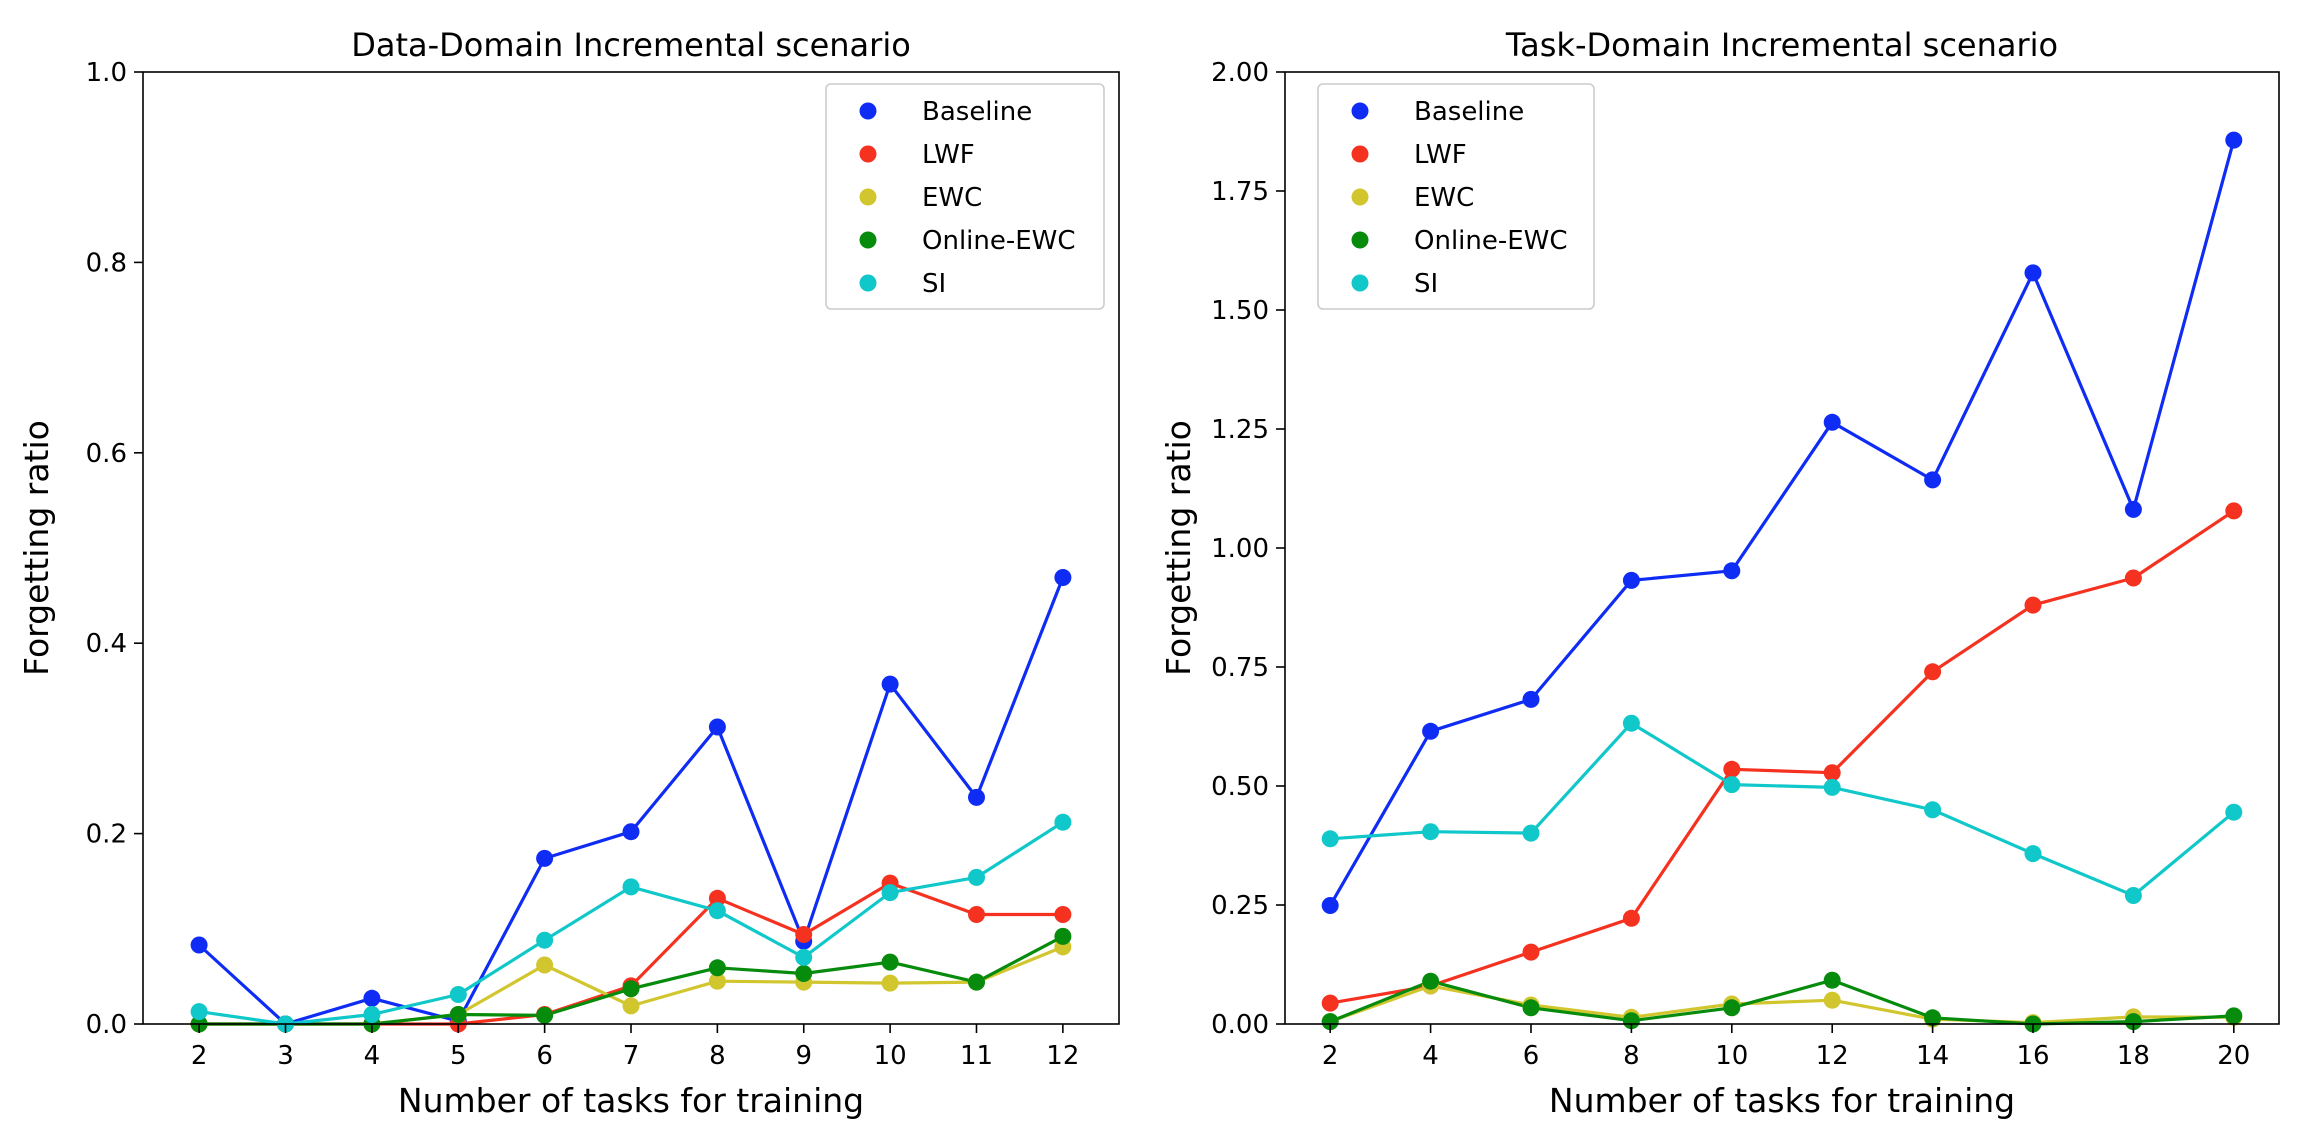 This screenshot has width=2305, height=1138. I want to click on x-tick-label: 4, so click(372, 1056).